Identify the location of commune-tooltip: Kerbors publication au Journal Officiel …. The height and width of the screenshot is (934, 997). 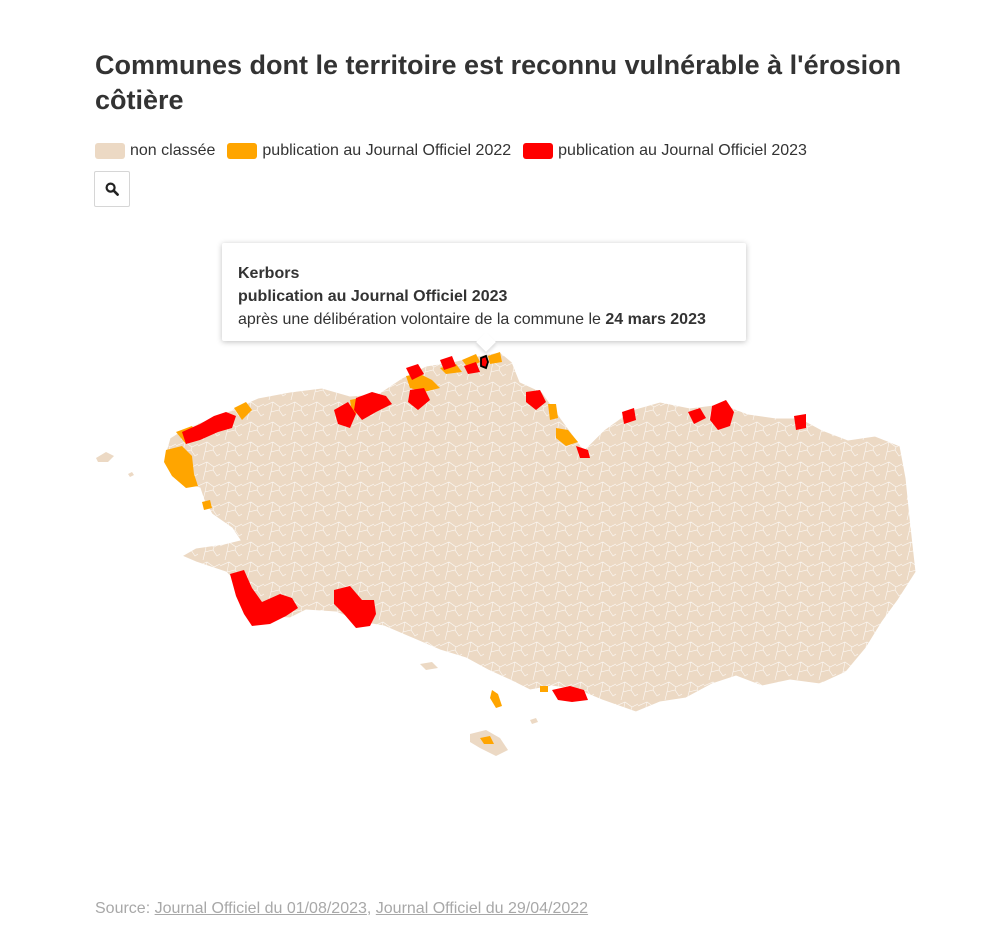
(484, 297).